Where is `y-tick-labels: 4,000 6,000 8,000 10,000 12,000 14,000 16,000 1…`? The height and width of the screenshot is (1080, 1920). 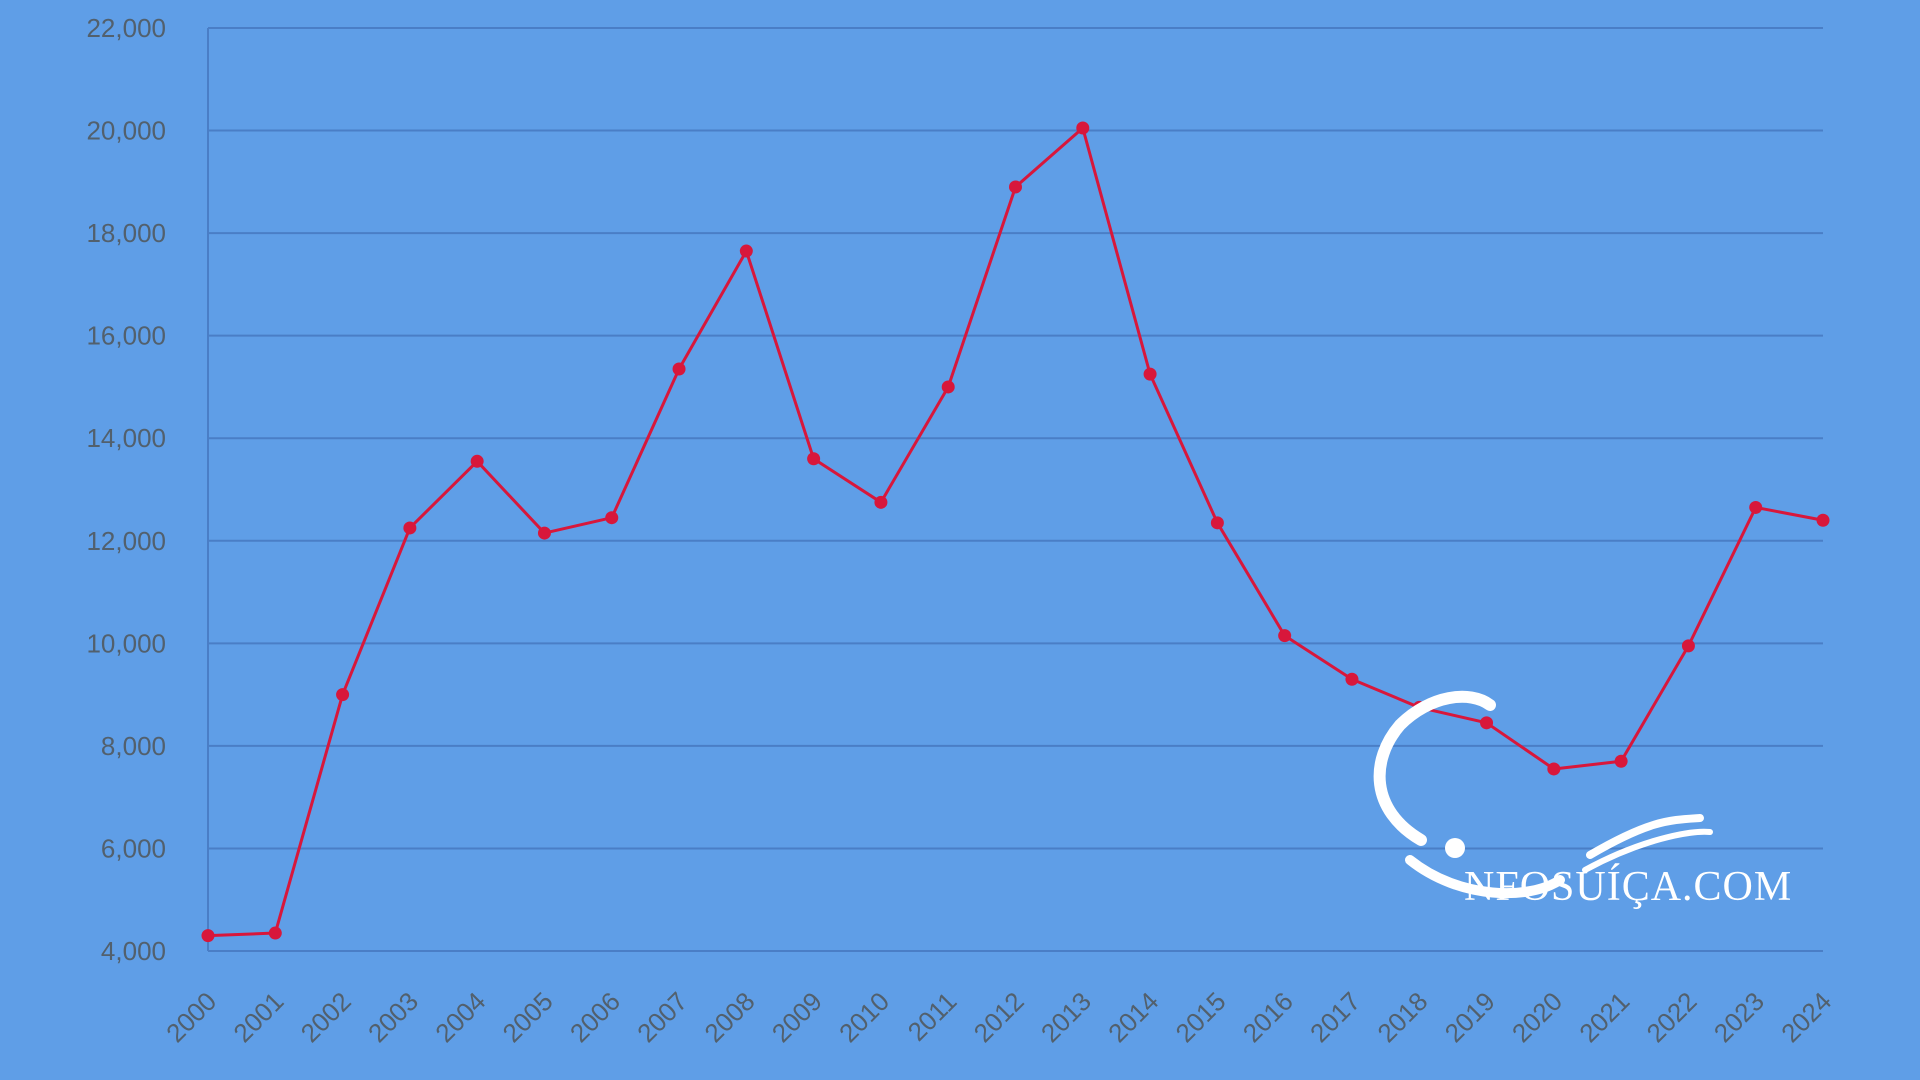
y-tick-labels: 4,000 6,000 8,000 10,000 12,000 14,000 16,000 1… is located at coordinates (126, 489).